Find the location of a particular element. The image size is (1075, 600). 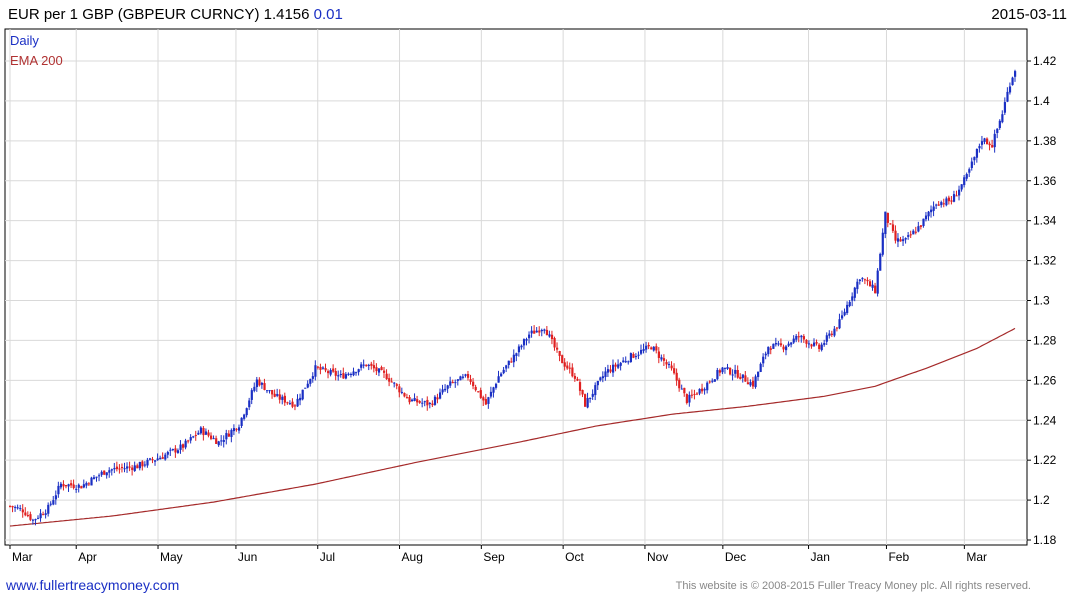

x-tick-label: Sep is located at coordinates (494, 557).